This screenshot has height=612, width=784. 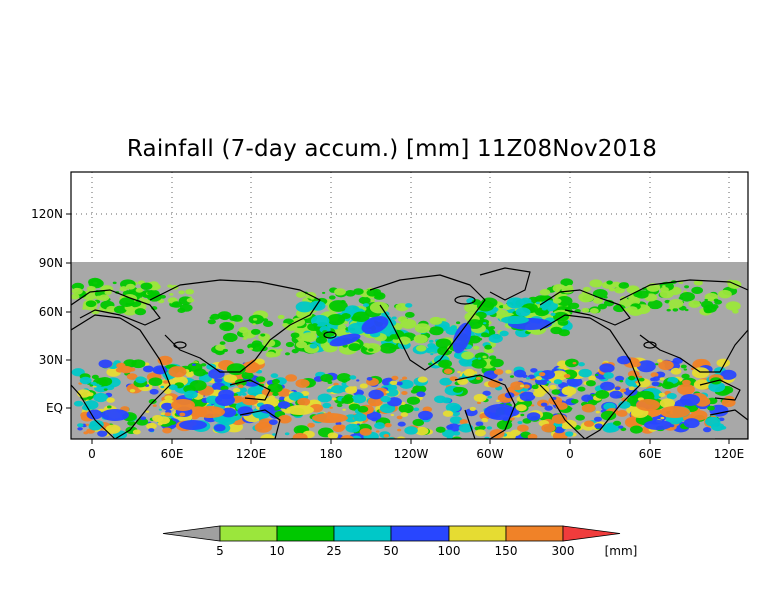 I want to click on colorbar-segment-above, so click(x=591, y=533).